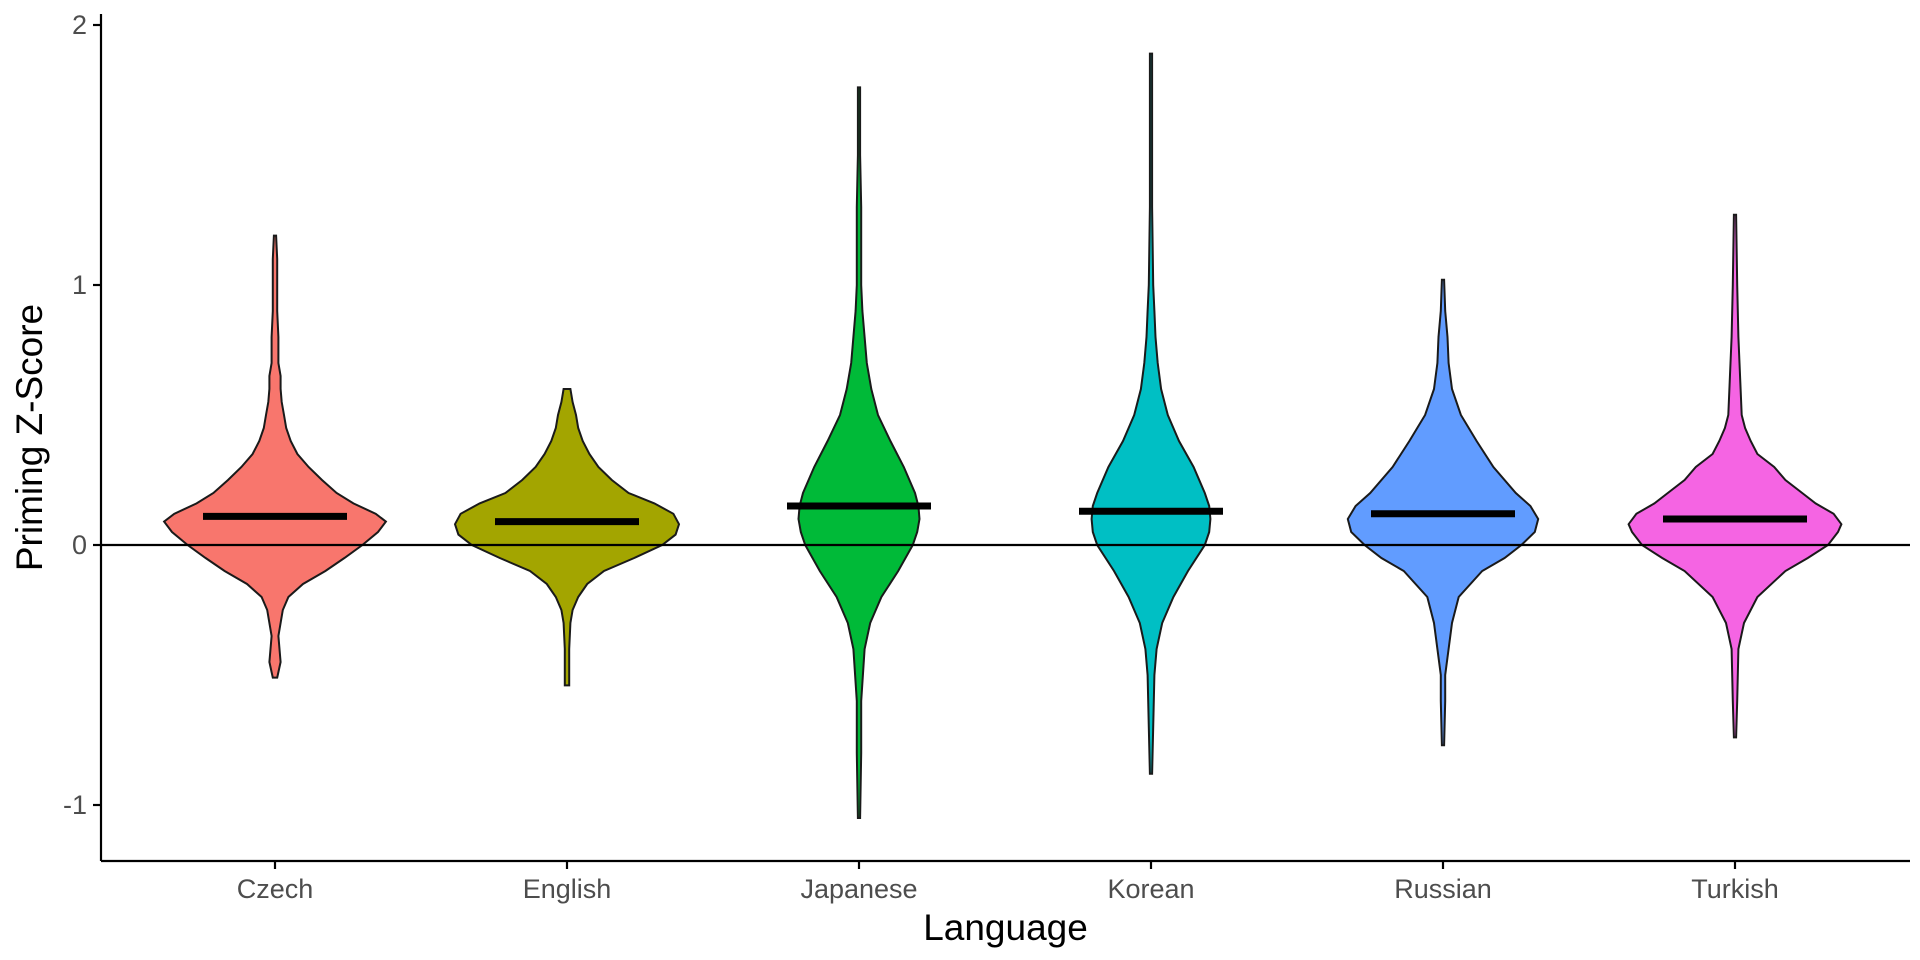  I want to click on x-tick-label-turkish: Turkish, so click(1735, 889).